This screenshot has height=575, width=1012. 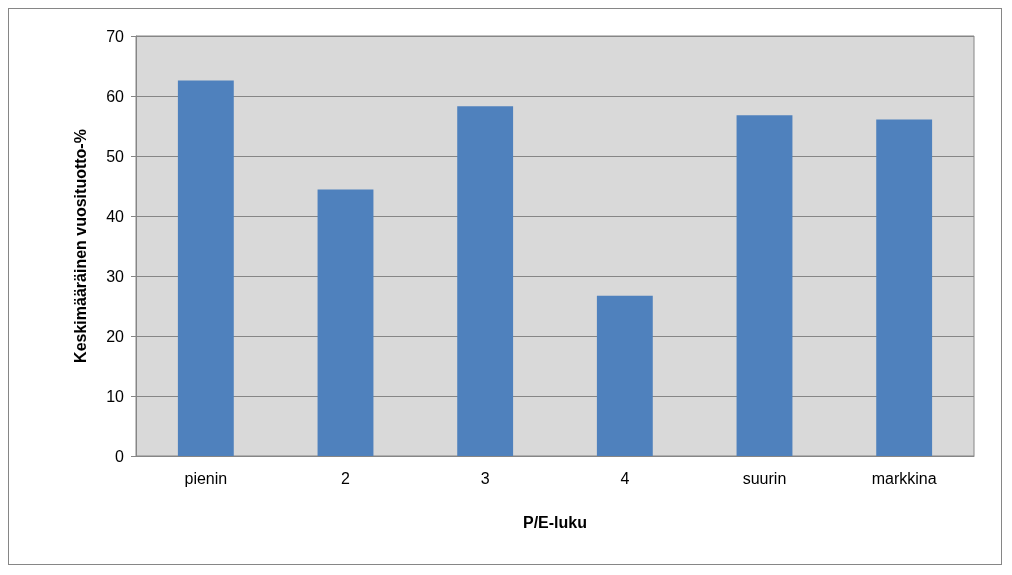 What do you see at coordinates (346, 478) in the screenshot?
I see `x-tick-label: 2` at bounding box center [346, 478].